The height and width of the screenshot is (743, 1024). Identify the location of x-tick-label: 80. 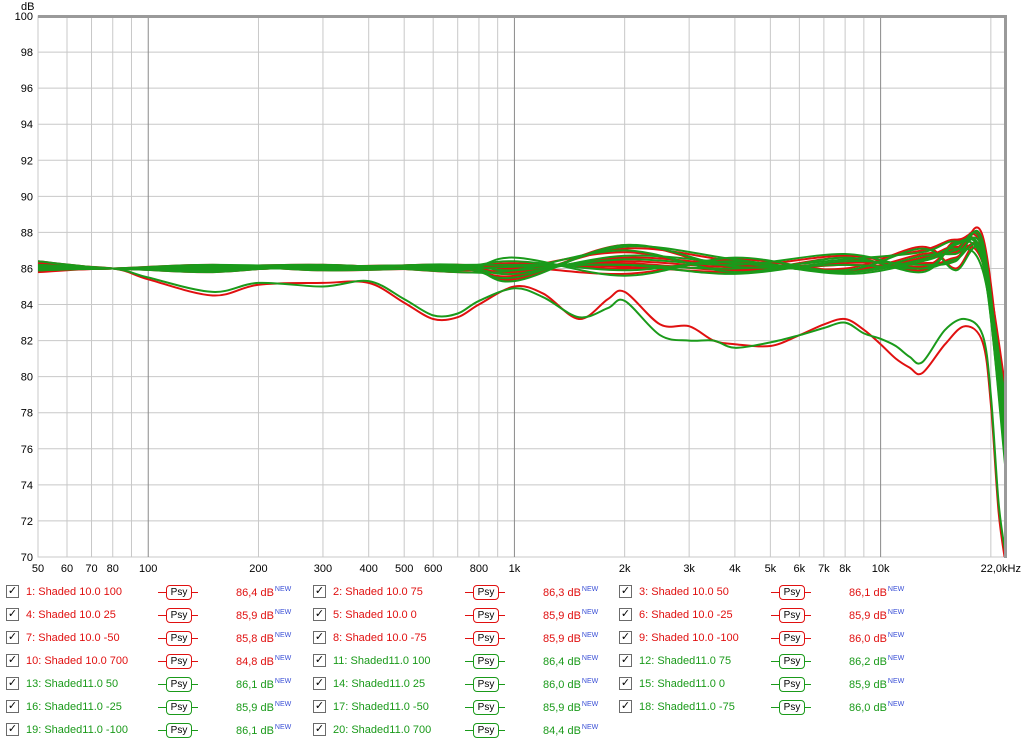
(113, 569).